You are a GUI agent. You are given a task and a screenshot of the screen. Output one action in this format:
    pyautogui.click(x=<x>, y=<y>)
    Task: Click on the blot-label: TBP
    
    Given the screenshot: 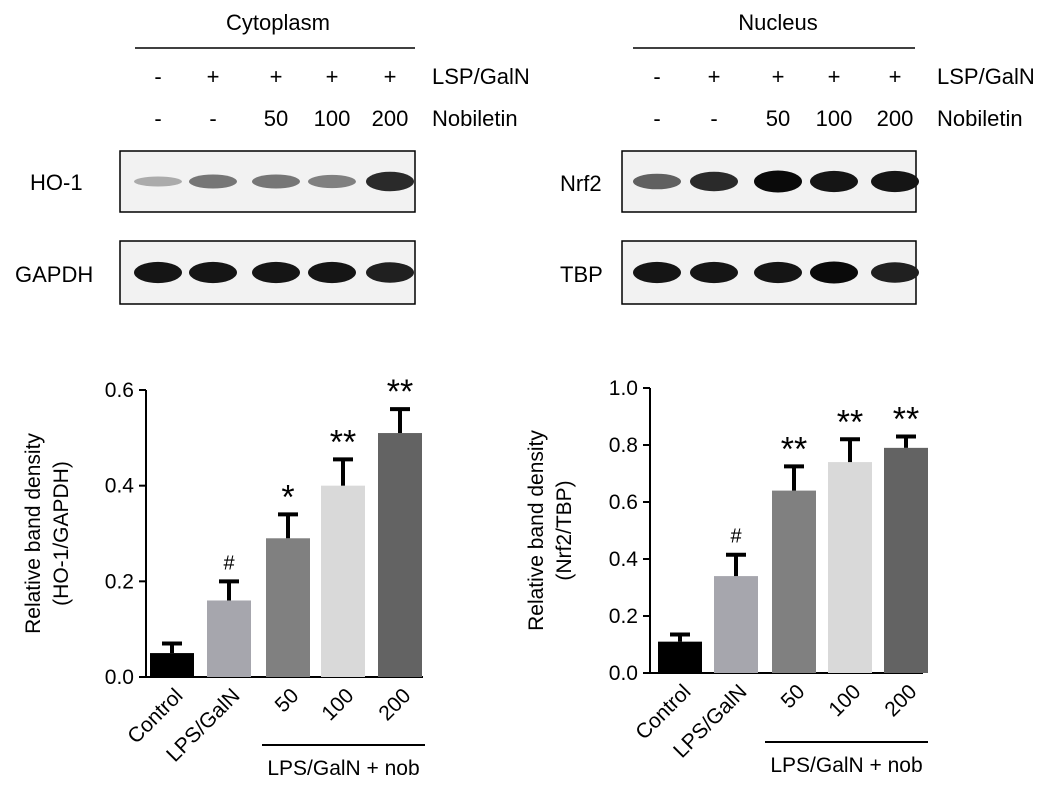 What is the action you would take?
    pyautogui.click(x=581, y=274)
    